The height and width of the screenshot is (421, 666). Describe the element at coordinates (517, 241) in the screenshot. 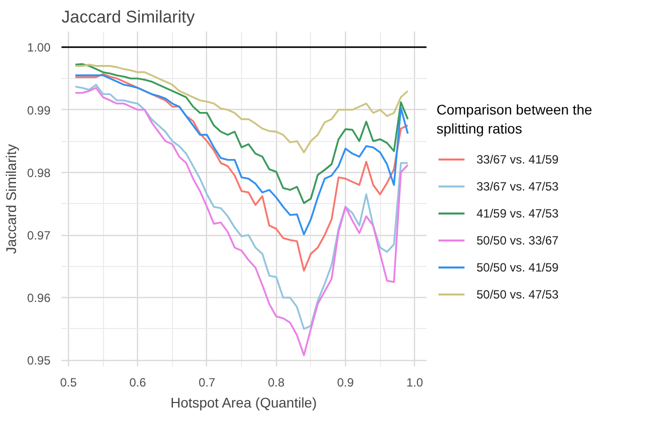

I see `legend-label: 50/50 vs. 33/67` at that location.